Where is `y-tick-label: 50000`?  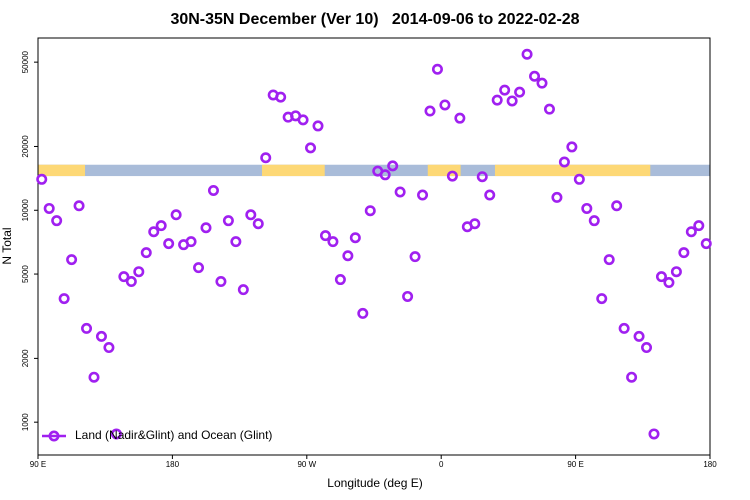 y-tick-label: 50000 is located at coordinates (25, 61).